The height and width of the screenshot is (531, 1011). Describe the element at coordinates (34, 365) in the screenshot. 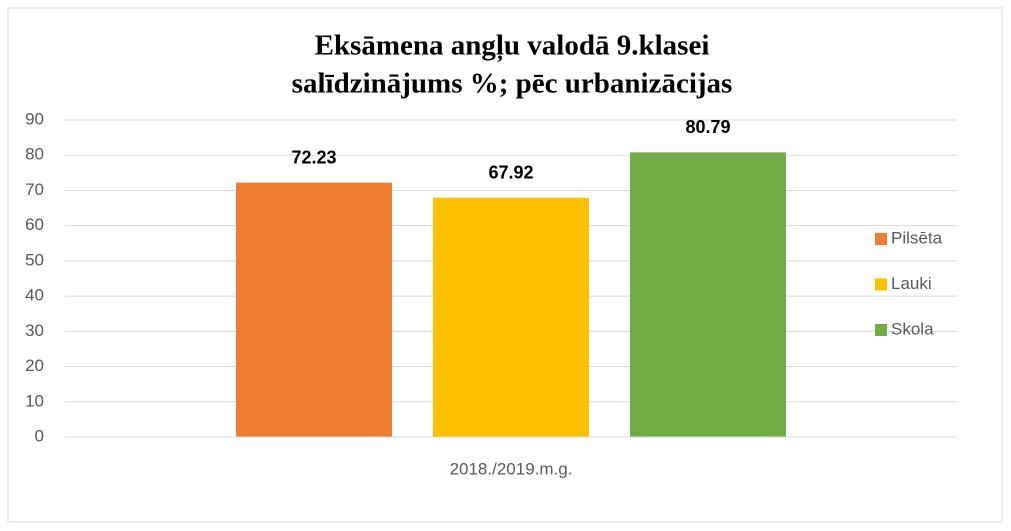

I see `y-tick-label: 20` at that location.